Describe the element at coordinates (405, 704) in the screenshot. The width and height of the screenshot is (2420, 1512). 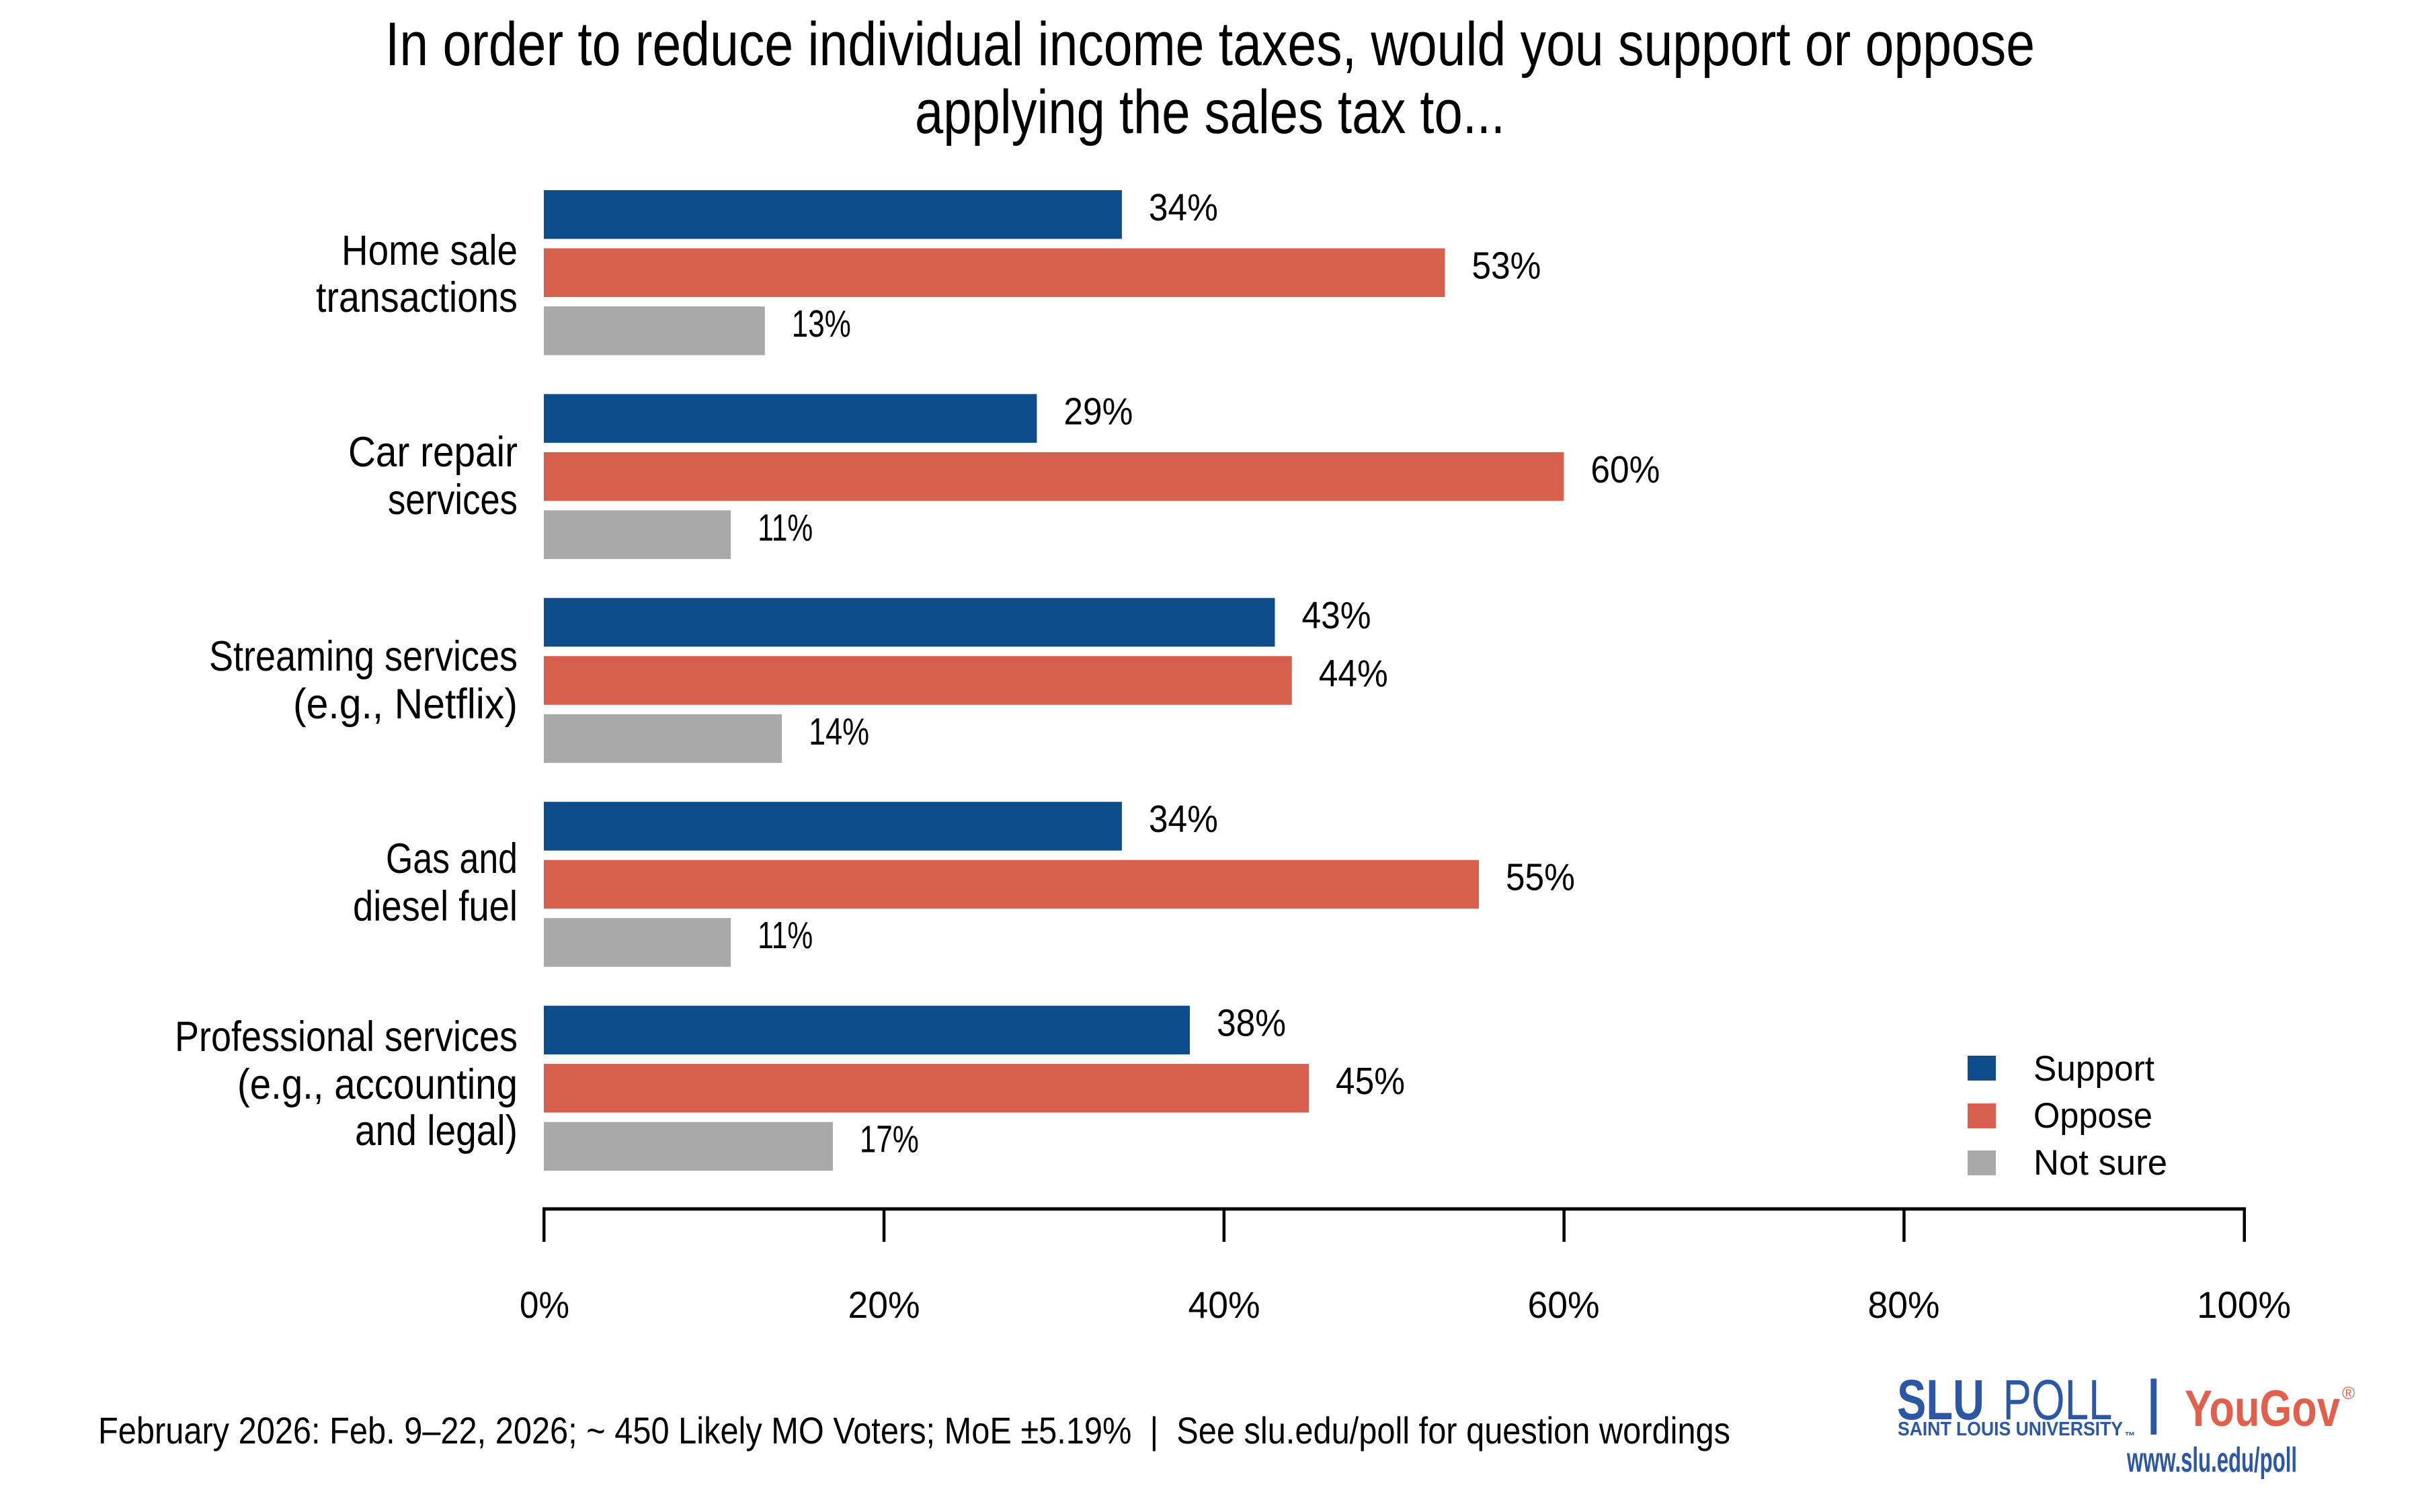
I see `svg-text: (e.g., Netflix)` at that location.